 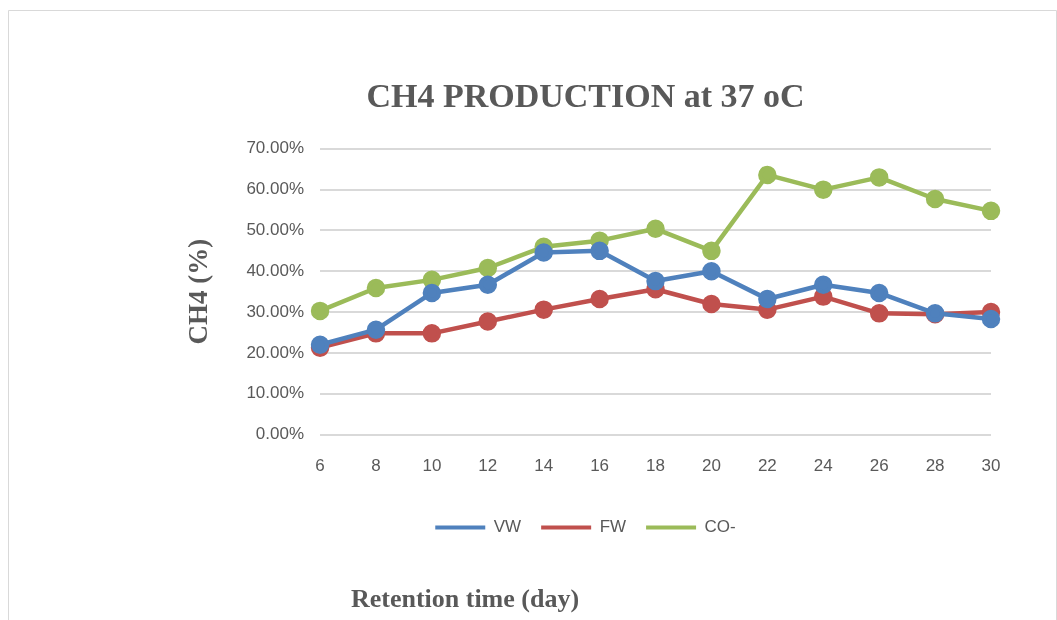 I want to click on x-axis-title: Retention time (day), so click(x=465, y=598).